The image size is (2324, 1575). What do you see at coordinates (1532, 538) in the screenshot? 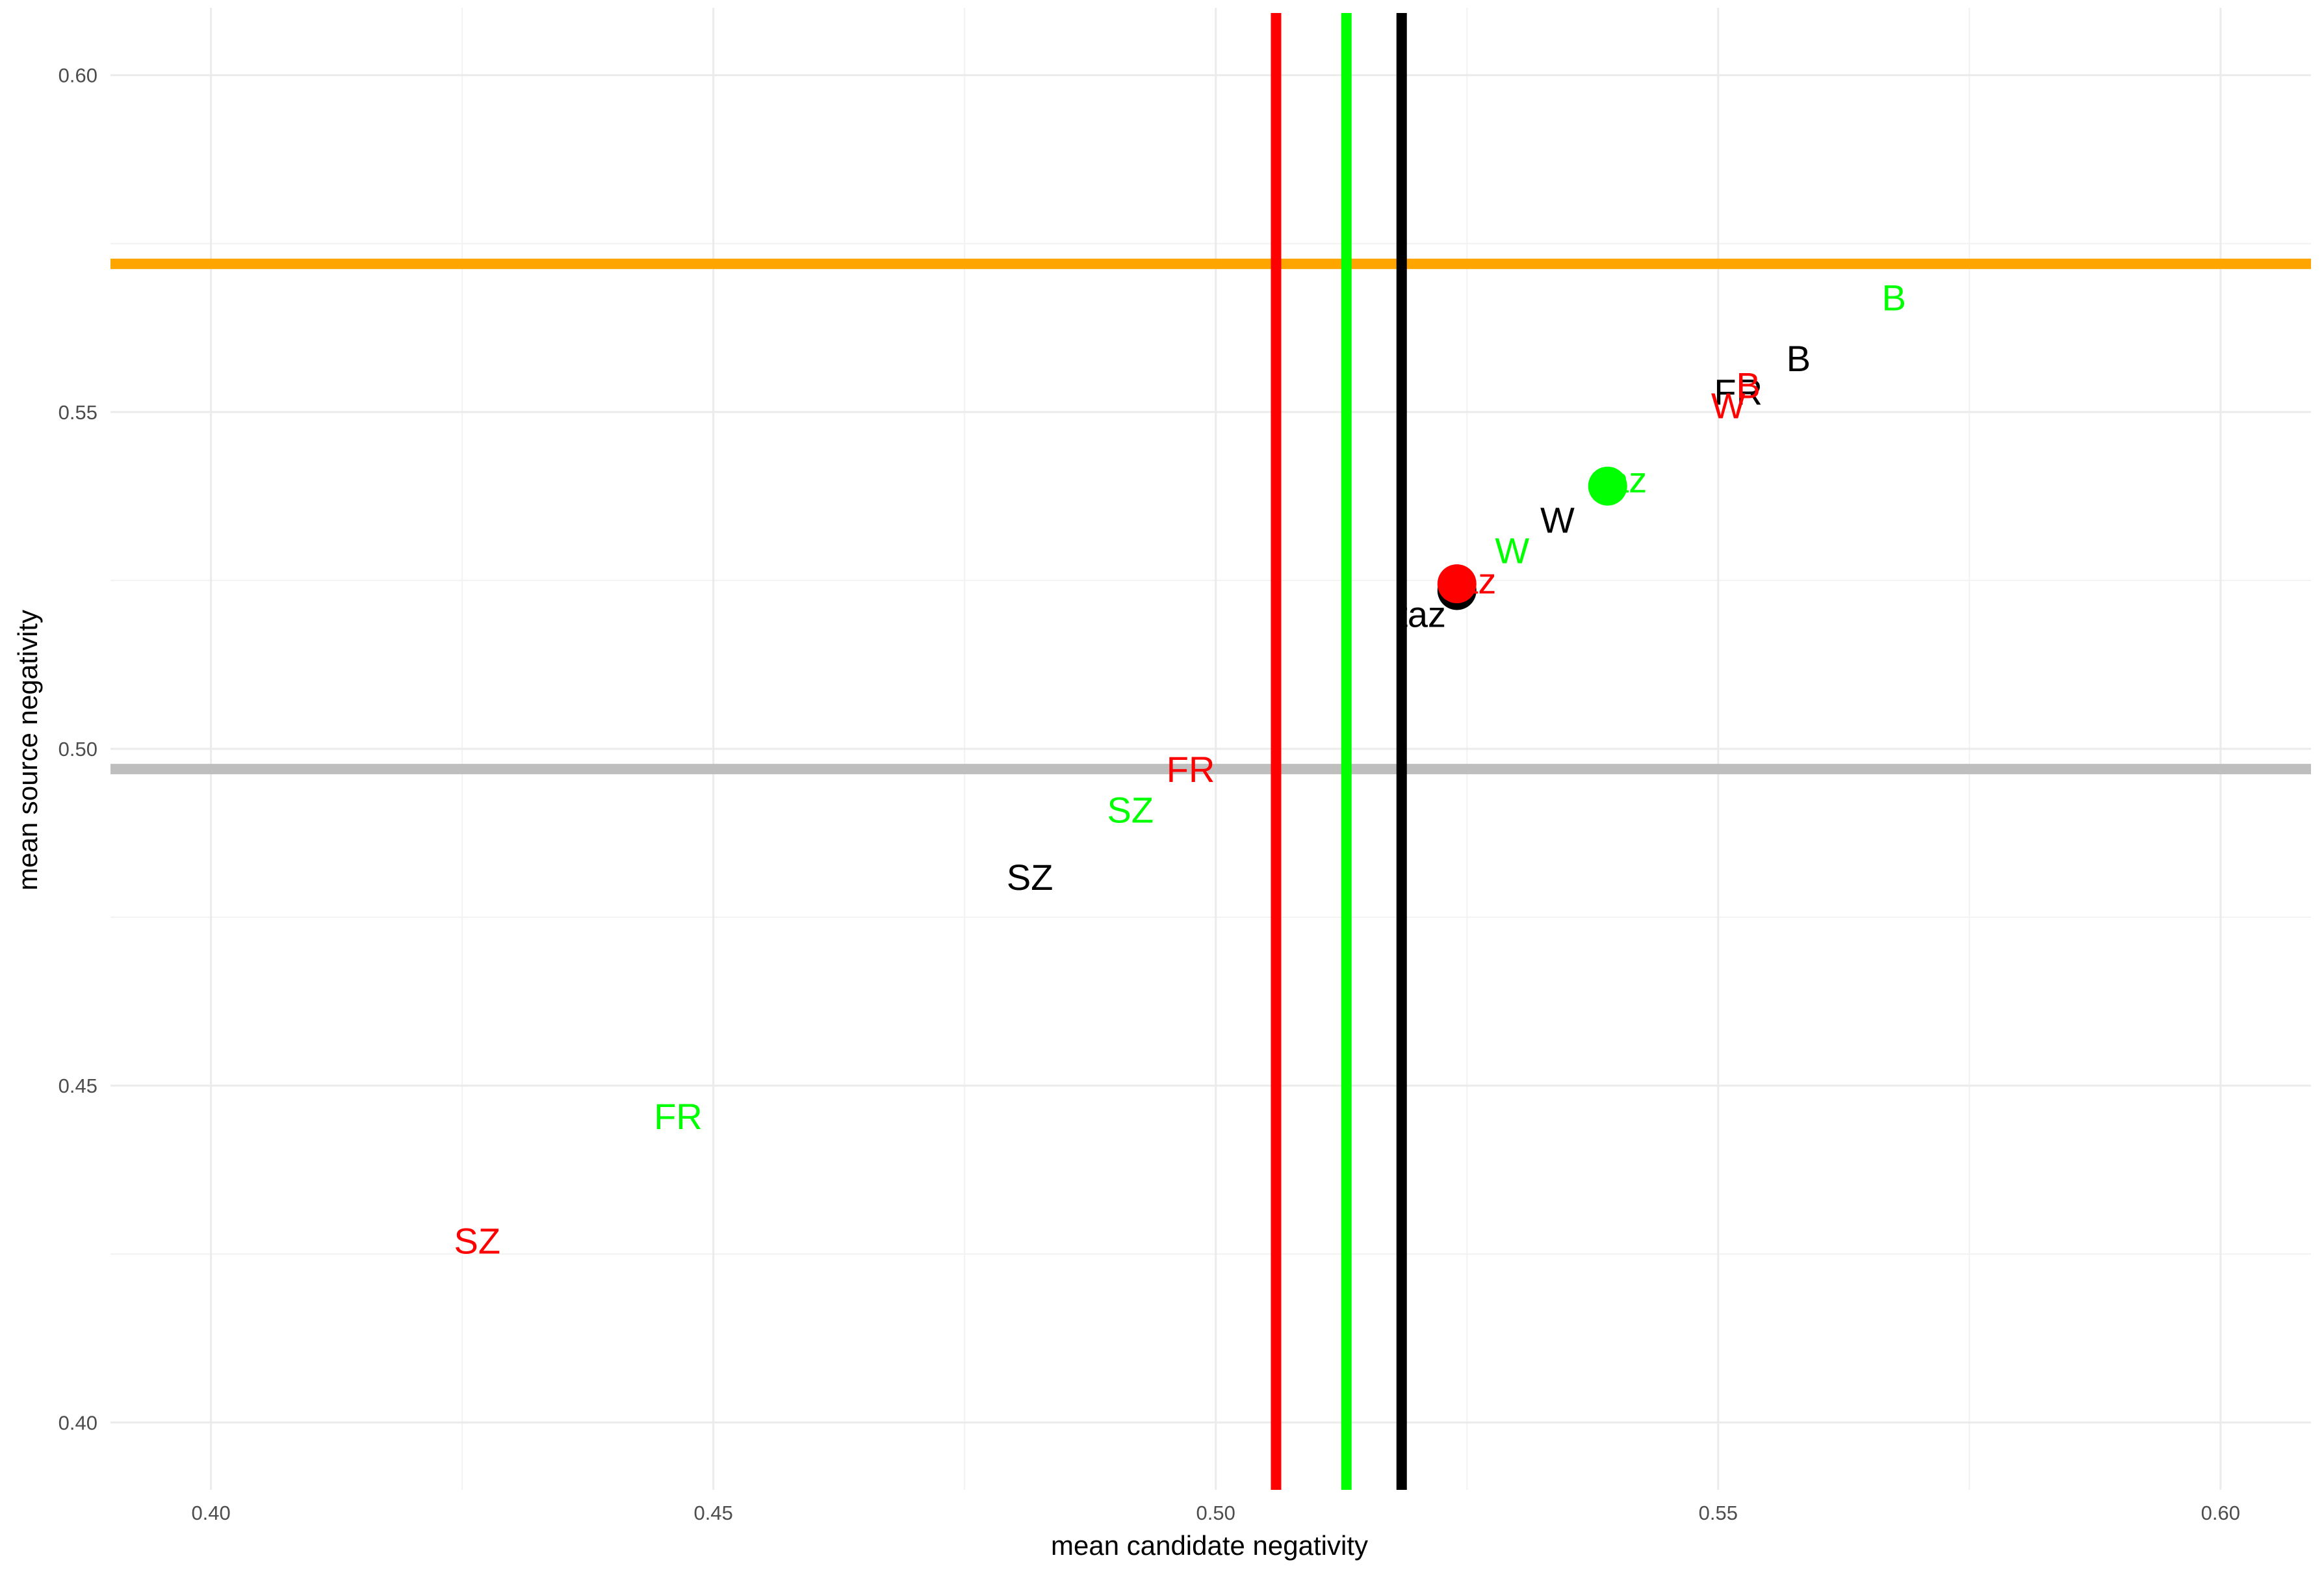
I see `mean-points` at bounding box center [1532, 538].